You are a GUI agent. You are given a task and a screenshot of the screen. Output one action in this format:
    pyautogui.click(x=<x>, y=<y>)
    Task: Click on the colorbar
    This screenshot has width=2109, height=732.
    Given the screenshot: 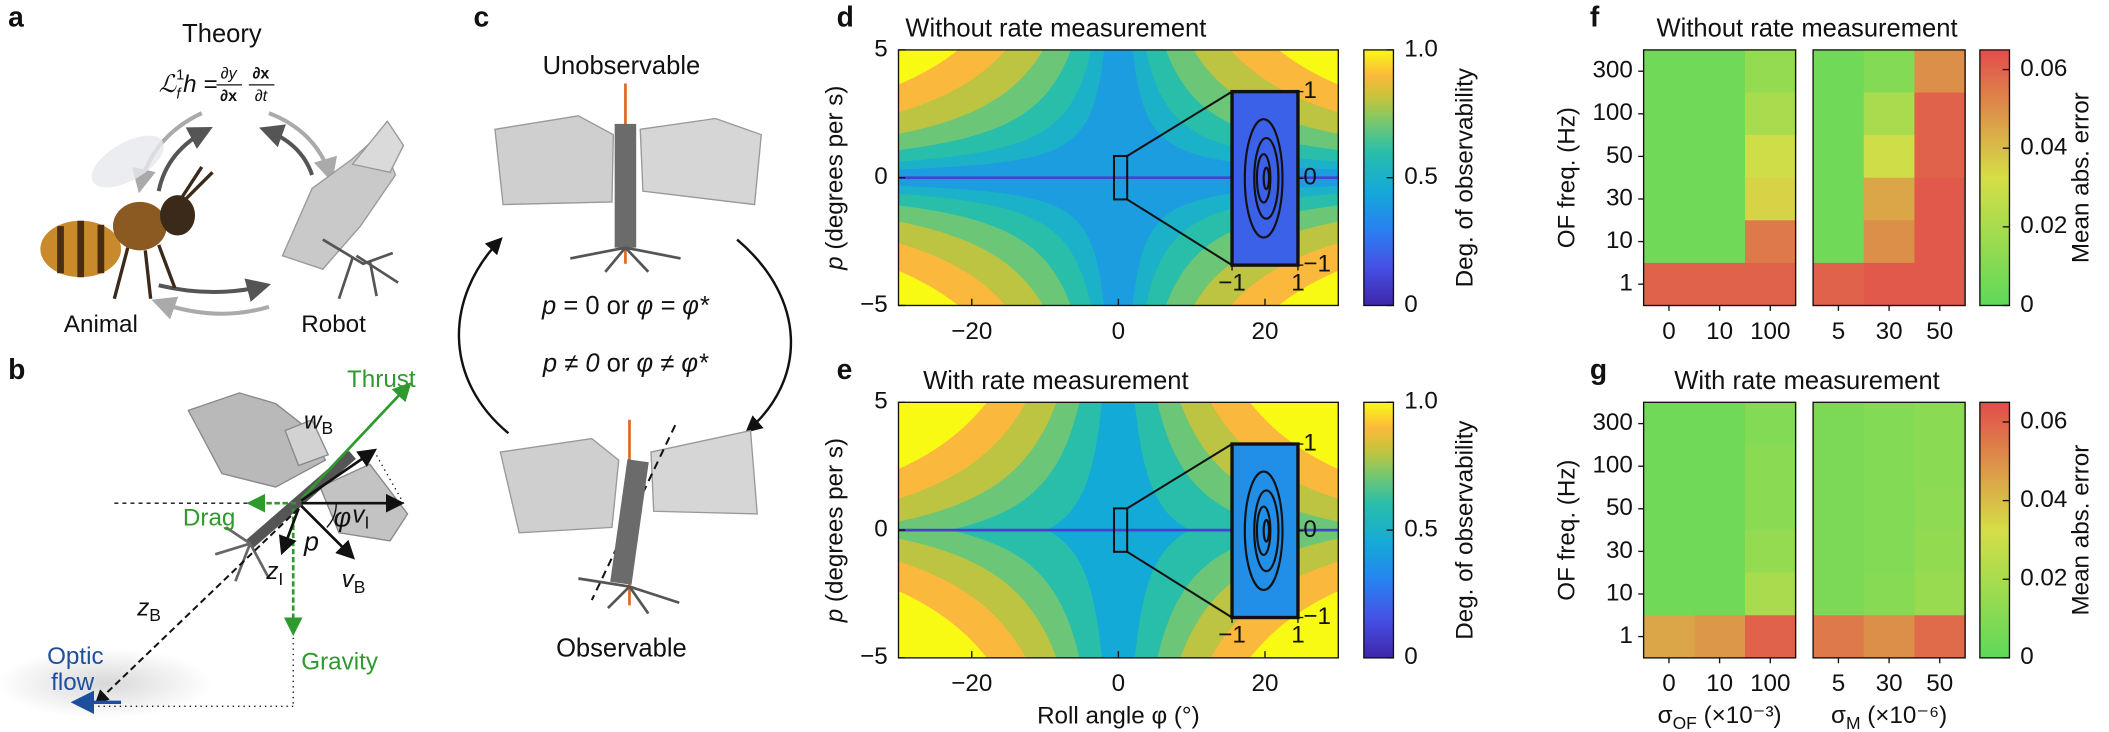 What is the action you would take?
    pyautogui.click(x=1995, y=530)
    